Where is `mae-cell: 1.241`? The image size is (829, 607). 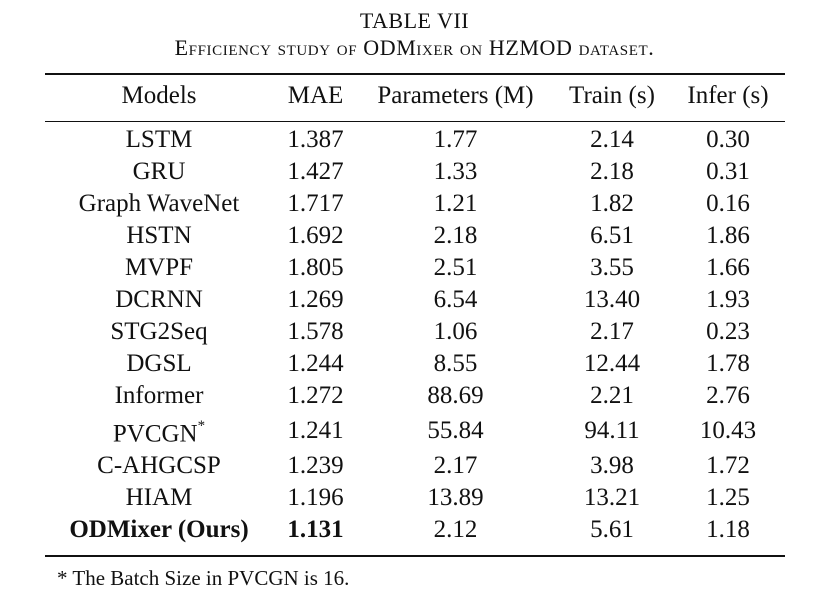
mae-cell: 1.241 is located at coordinates (315, 431).